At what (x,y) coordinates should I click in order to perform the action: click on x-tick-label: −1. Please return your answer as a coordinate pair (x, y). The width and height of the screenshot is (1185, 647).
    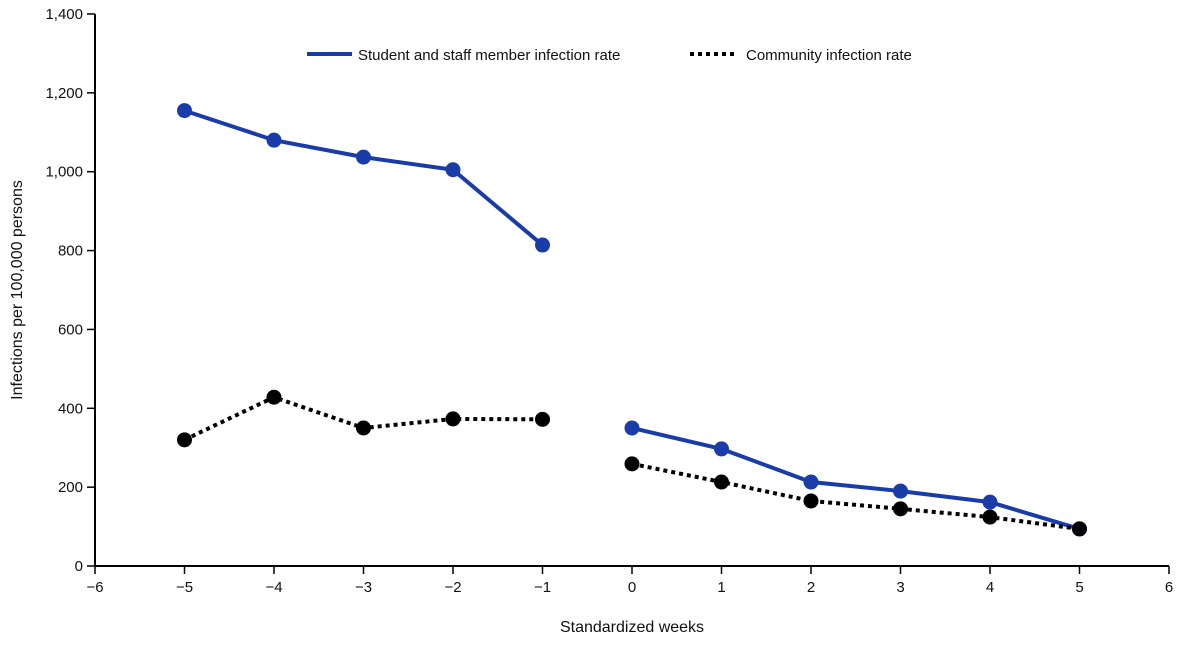
    Looking at the image, I should click on (542, 587).